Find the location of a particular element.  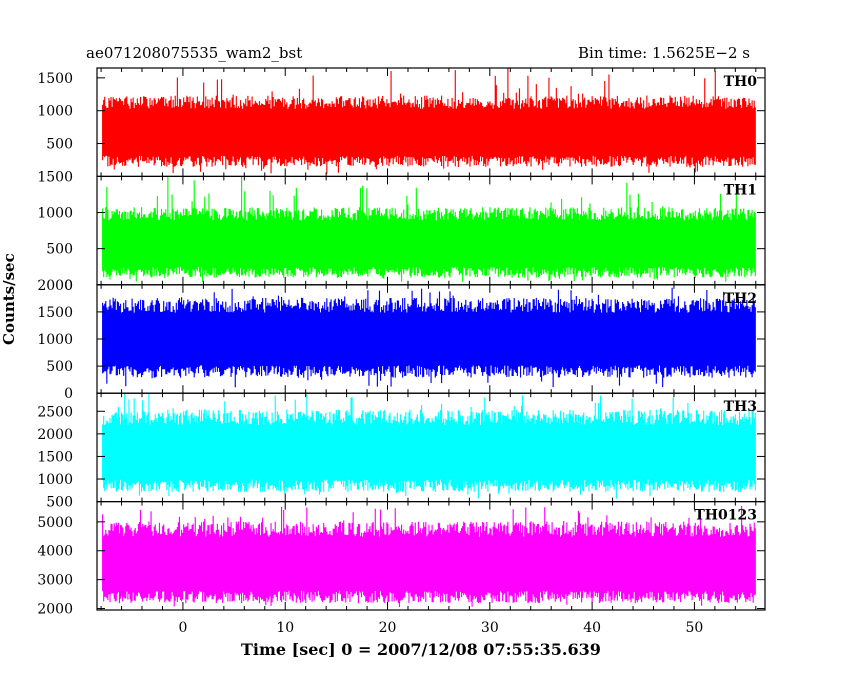

bin-time-label: Bin time: 1.5625E−2 s is located at coordinates (664, 53).